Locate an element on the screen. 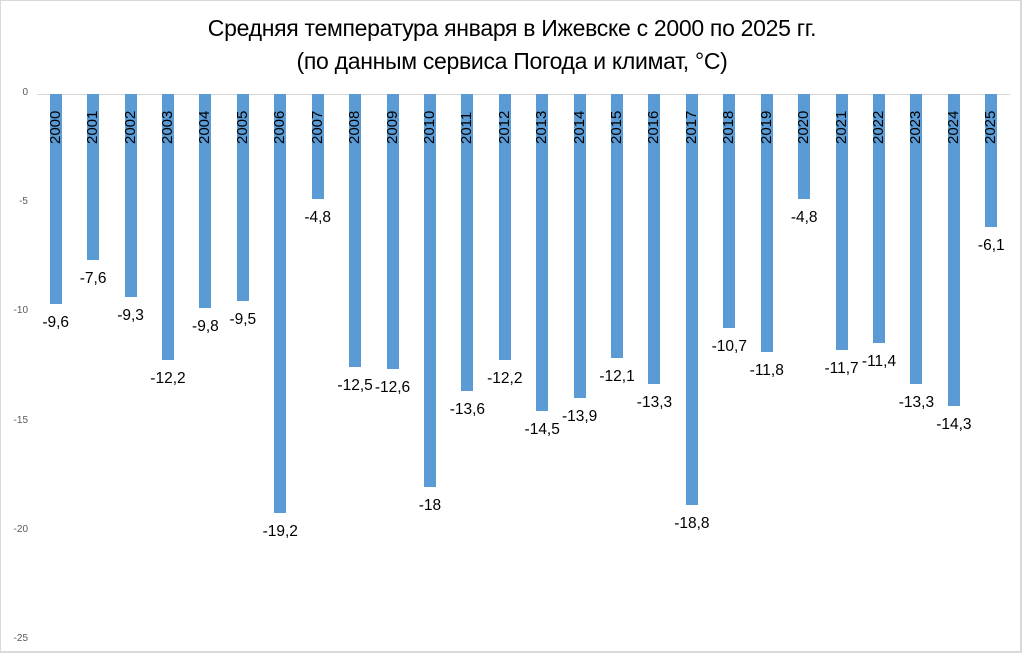 This screenshot has height=655, width=1024. data-label: -10,7 is located at coordinates (729, 346).